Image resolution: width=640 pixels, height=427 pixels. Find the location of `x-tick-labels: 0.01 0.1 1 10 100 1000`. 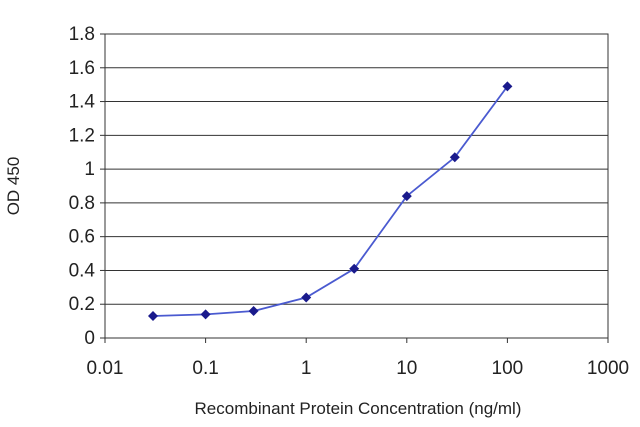

x-tick-labels: 0.01 0.1 1 10 100 1000 is located at coordinates (358, 368).